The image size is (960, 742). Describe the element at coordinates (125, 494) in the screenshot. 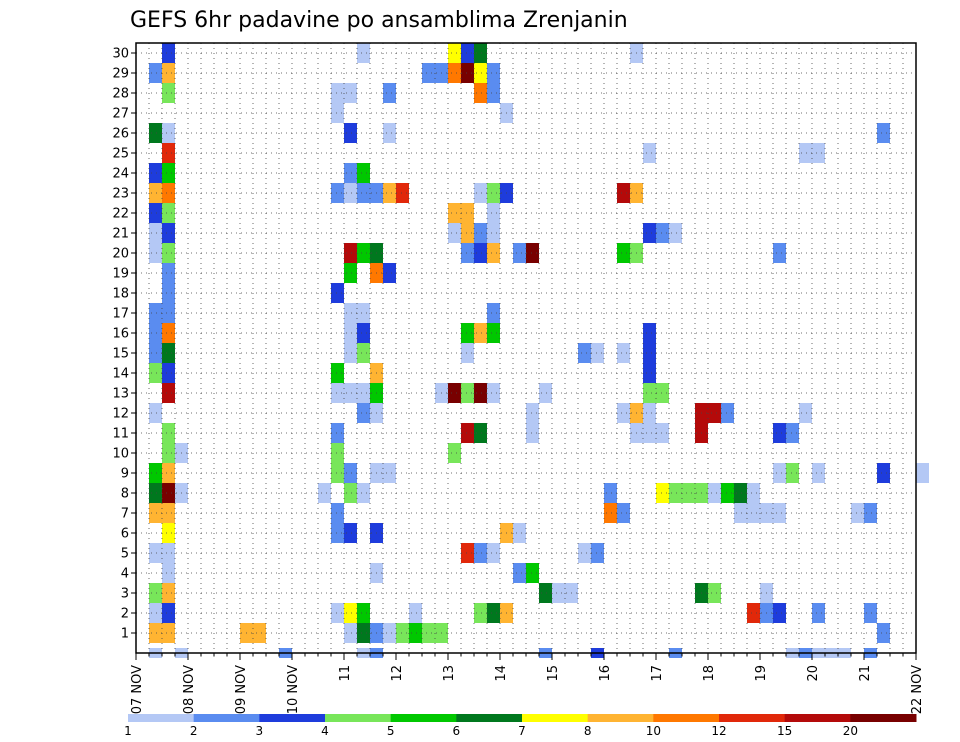

I see `y-tick-label: 8` at that location.